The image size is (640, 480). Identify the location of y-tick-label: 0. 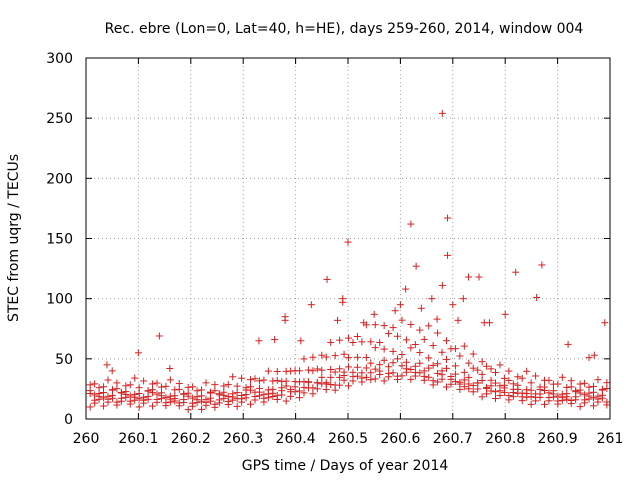
(68, 420).